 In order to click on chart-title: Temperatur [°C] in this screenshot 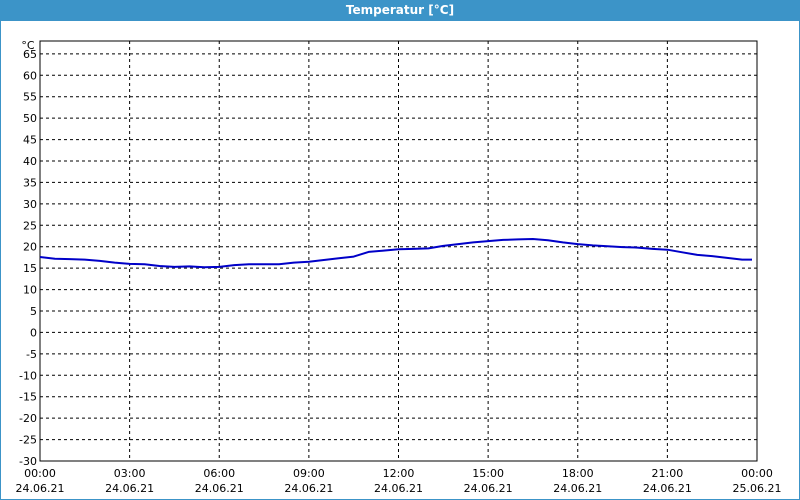, I will do `click(400, 10)`.